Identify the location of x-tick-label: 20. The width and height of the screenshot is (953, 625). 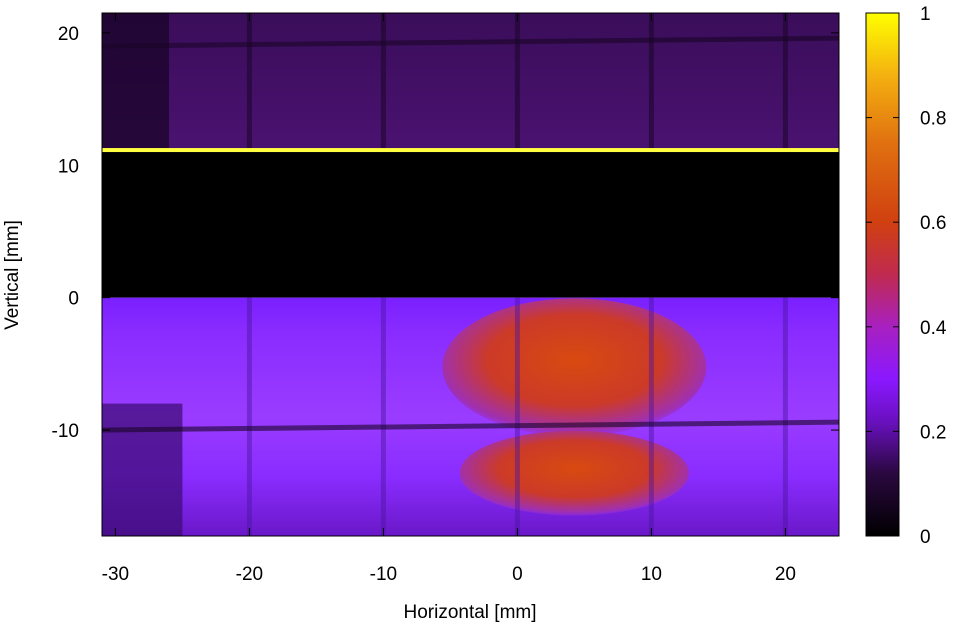
(785, 574).